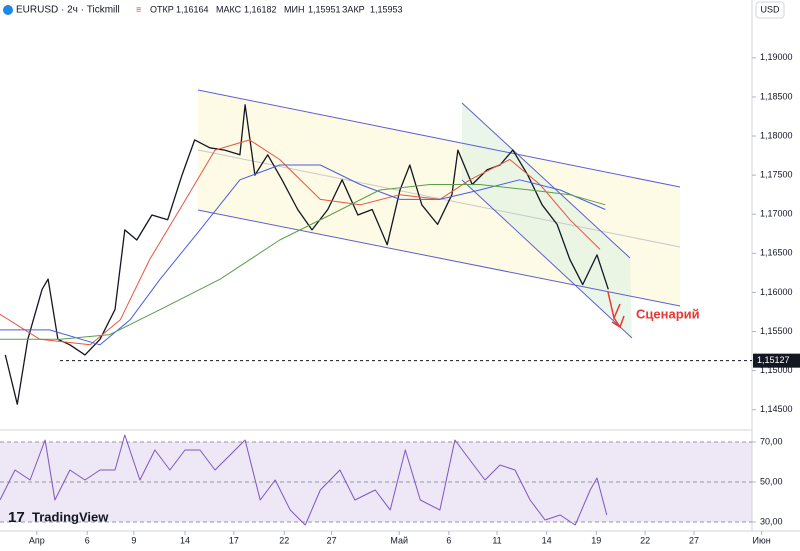 This screenshot has height=551, width=800. I want to click on x-tick-label: 19, so click(596, 540).